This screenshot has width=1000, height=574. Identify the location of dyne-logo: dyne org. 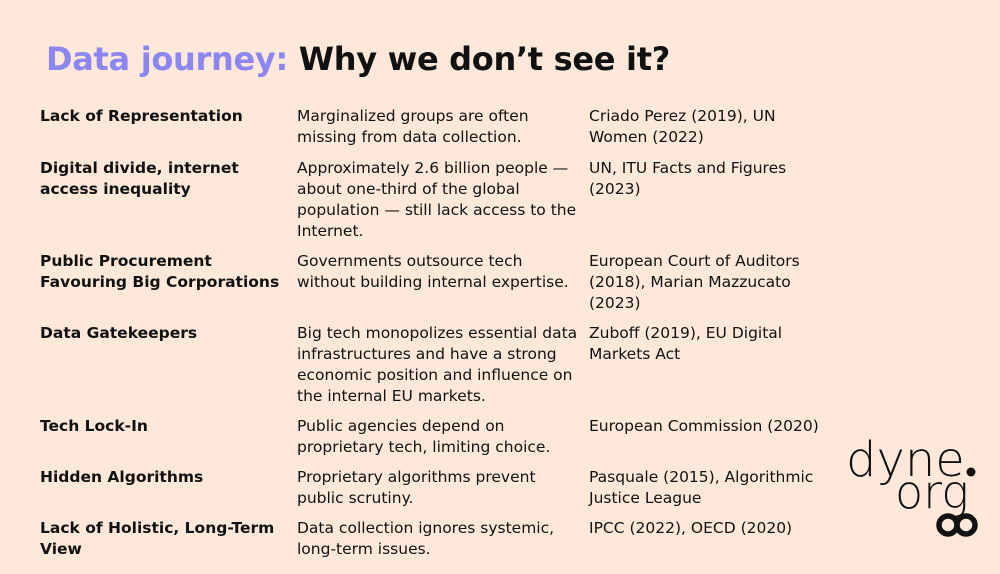
(912, 484).